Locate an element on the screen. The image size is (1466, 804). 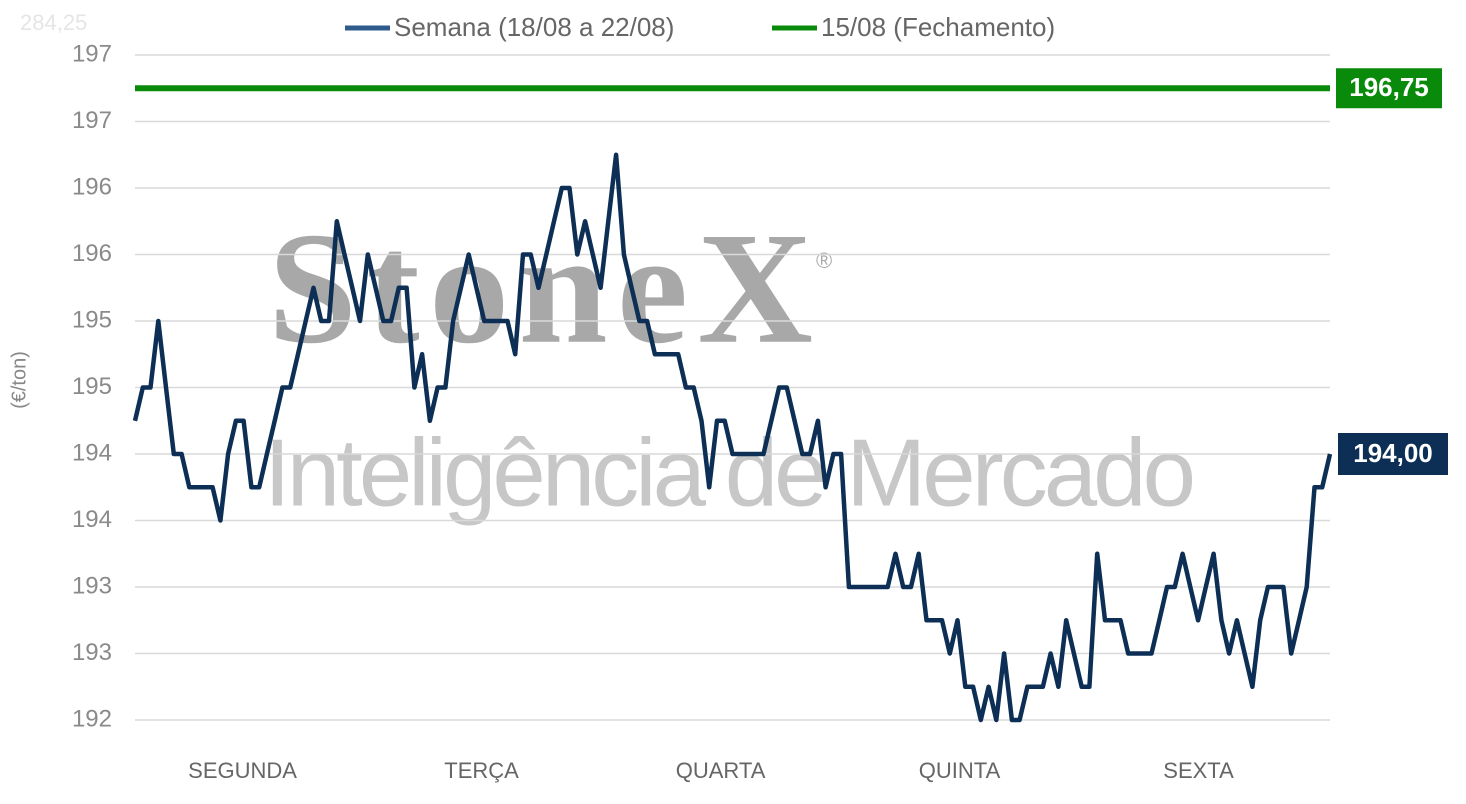
value-label-box is located at coordinates (1389, 88).